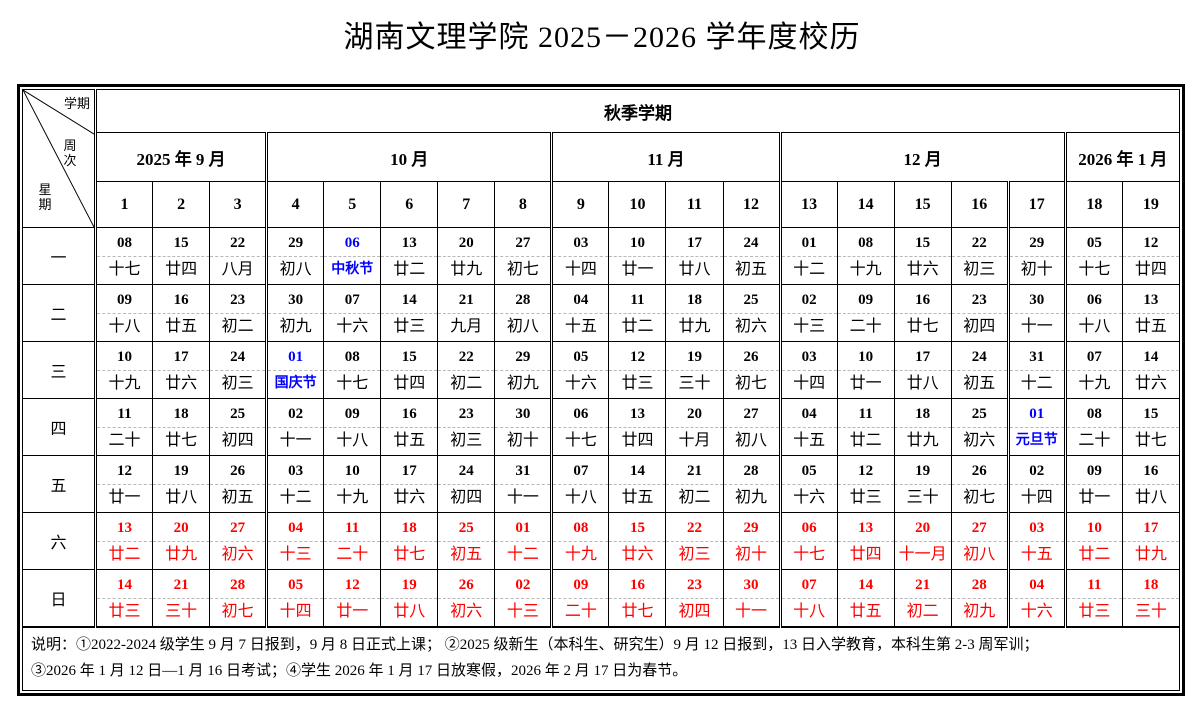  I want to click on date-cell: 30 十一, so click(1036, 313).